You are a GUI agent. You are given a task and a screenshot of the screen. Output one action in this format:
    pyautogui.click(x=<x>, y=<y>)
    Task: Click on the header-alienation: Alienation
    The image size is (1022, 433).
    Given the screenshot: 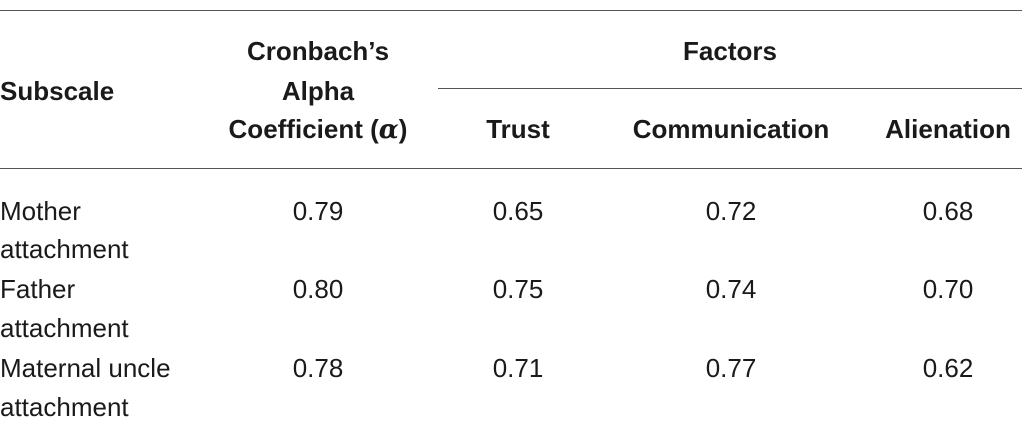 What is the action you would take?
    pyautogui.click(x=948, y=129)
    